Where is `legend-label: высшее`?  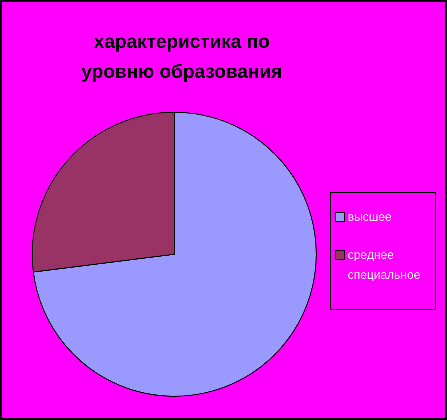 legend-label: высшее is located at coordinates (370, 217).